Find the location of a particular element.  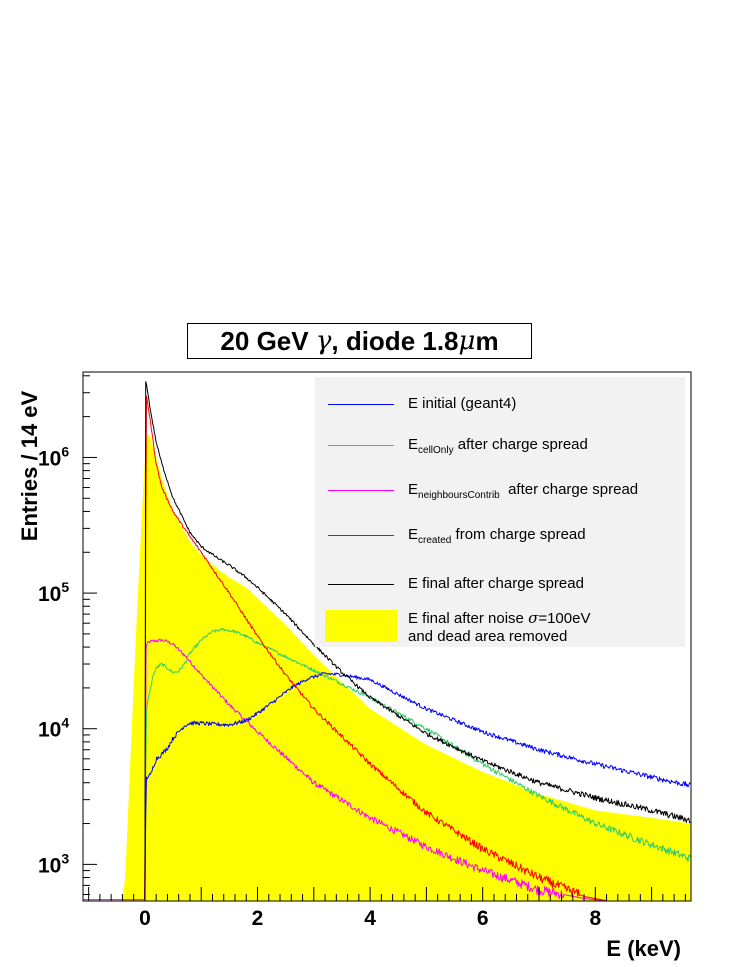

x-tick-label: 0 is located at coordinates (145, 918).